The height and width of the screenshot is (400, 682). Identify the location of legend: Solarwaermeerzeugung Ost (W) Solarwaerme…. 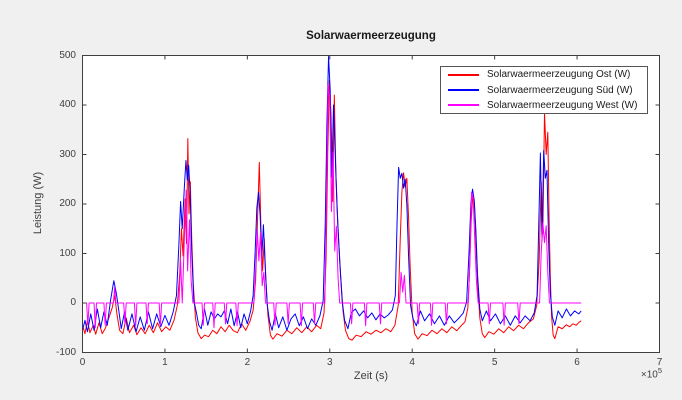
(544, 90).